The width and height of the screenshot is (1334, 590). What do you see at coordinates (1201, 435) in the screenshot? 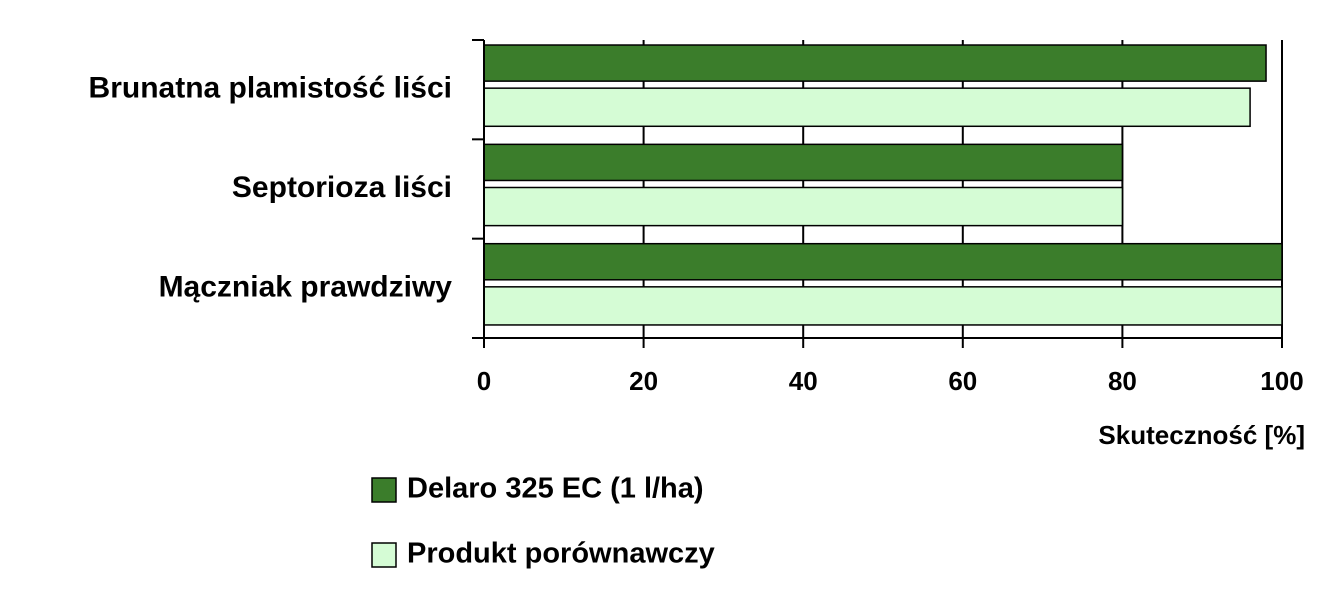
I see `x-axis-label: Skuteczność [%]` at bounding box center [1201, 435].